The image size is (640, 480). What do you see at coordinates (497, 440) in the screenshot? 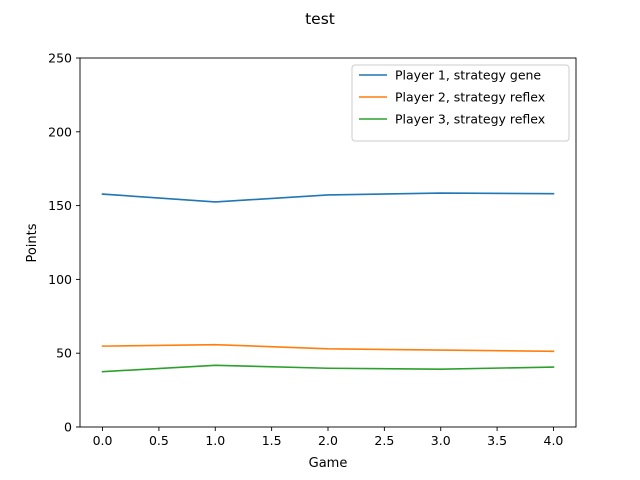
I see `x-tick-label: 3.5` at bounding box center [497, 440].